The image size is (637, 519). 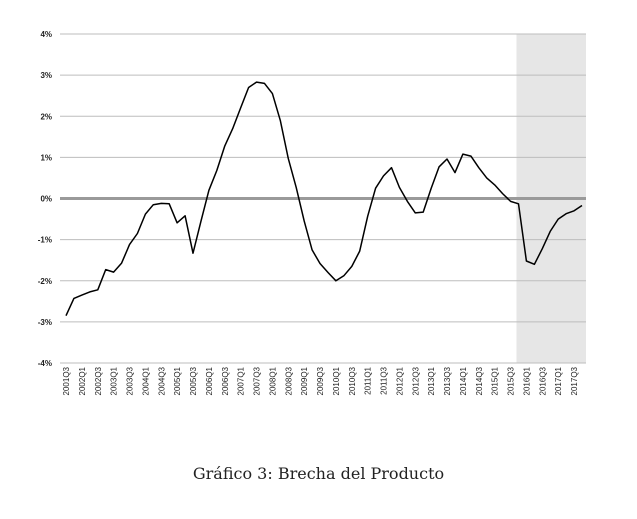 What do you see at coordinates (431, 380) in the screenshot?
I see `x-tick-label: 2013Q1` at bounding box center [431, 380].